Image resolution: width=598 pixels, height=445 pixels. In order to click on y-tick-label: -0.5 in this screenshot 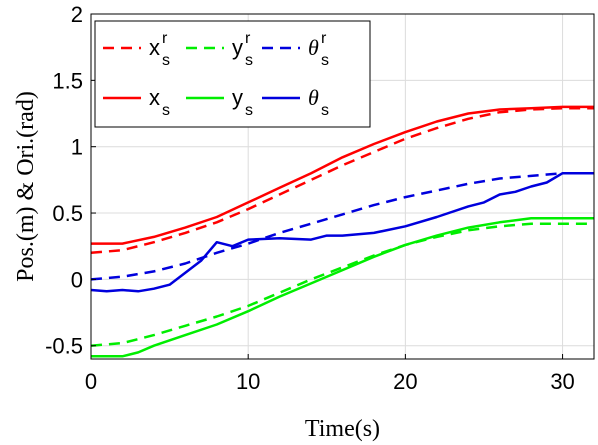, I will do `click(64, 346)`.